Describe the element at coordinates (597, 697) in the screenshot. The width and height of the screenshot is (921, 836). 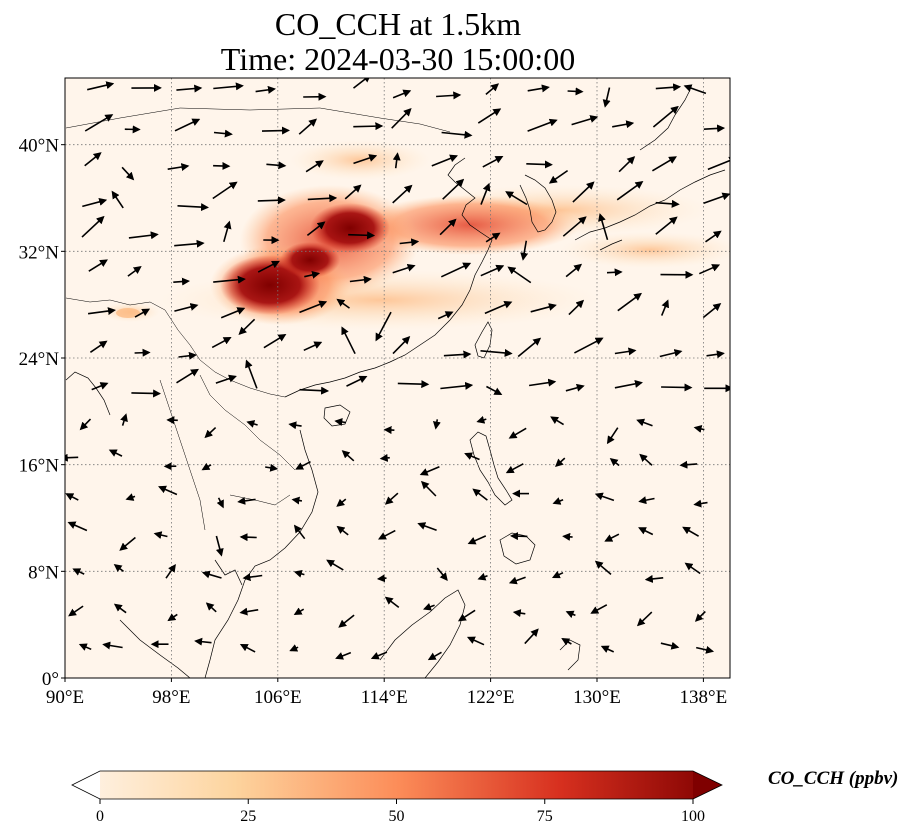
I see `lon-tick-label: 130°E` at that location.